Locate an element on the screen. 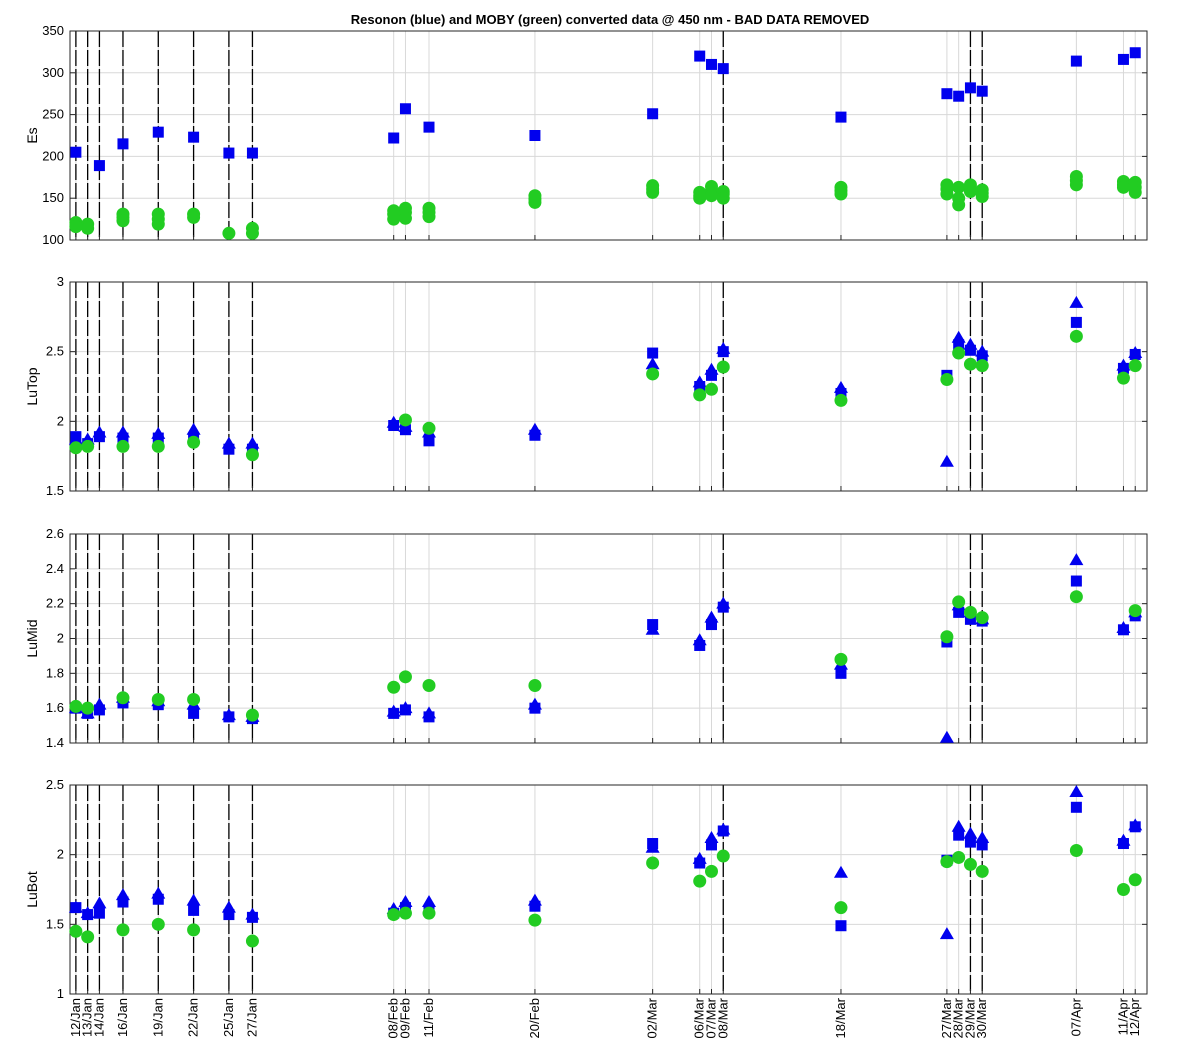 The width and height of the screenshot is (1200, 1050). y-tick-label: 100 is located at coordinates (53, 239).